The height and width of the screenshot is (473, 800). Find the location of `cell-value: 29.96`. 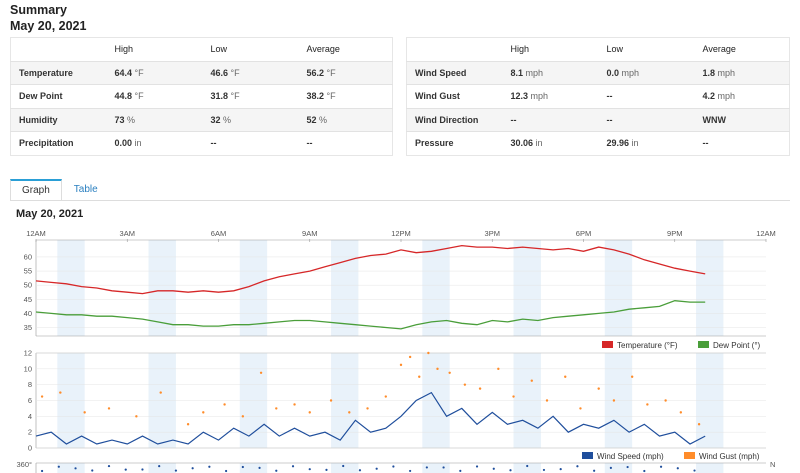

cell-value: 29.96 is located at coordinates (618, 143).